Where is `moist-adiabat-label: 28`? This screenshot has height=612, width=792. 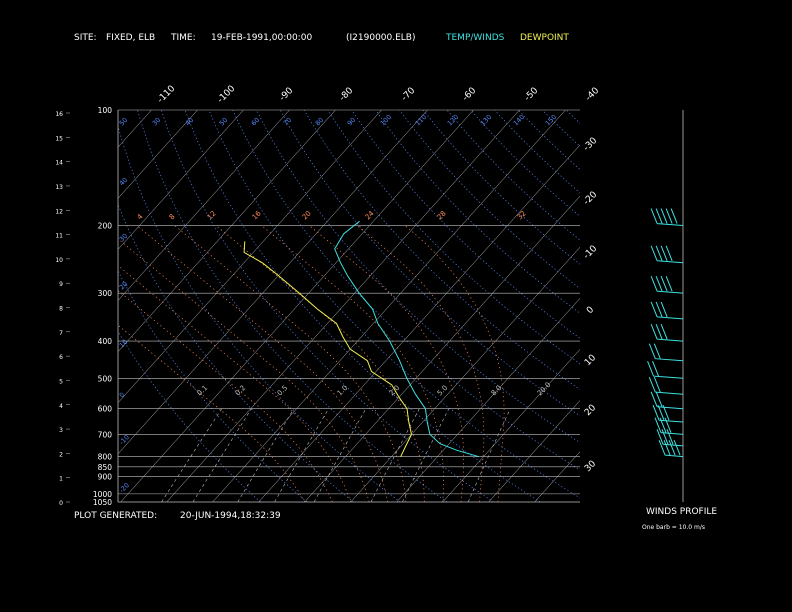
moist-adiabat-label: 28 is located at coordinates (442, 215).